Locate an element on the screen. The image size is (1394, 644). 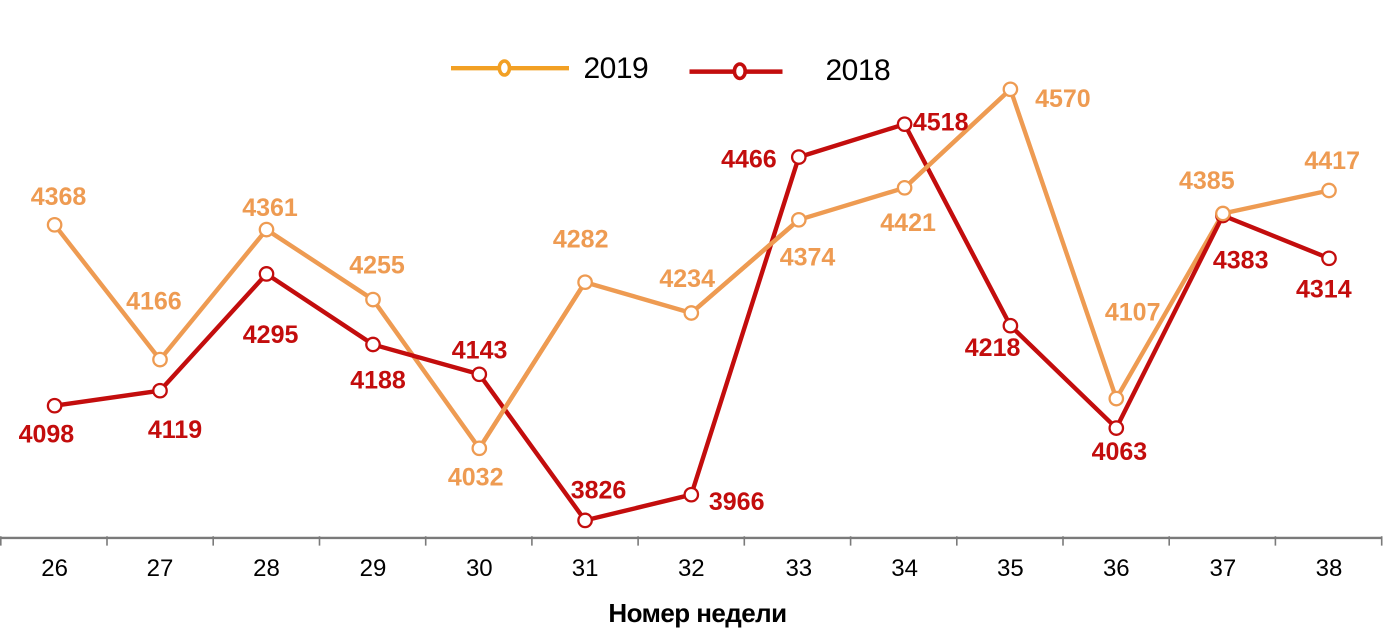
svg-text: 4218 is located at coordinates (993, 348).